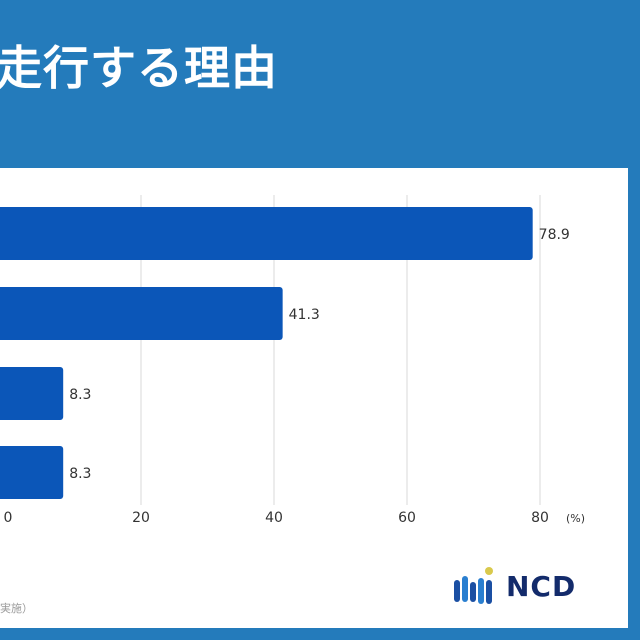 This screenshot has width=640, height=640. Describe the element at coordinates (139, 68) in the screenshot. I see `chart-title: 走行する理由` at that location.